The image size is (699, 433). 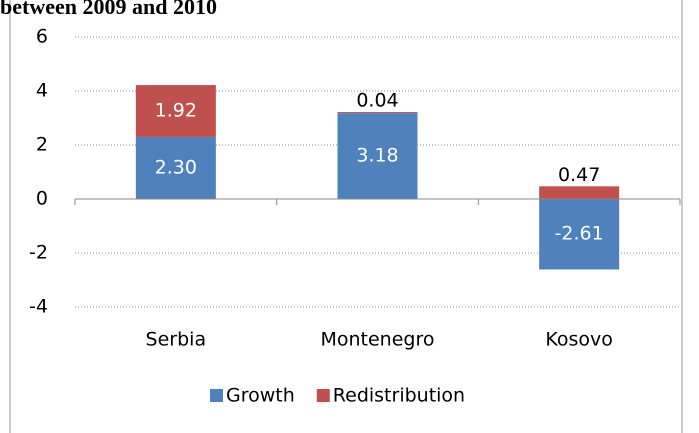 I want to click on data-label: 0.47, so click(x=579, y=175).